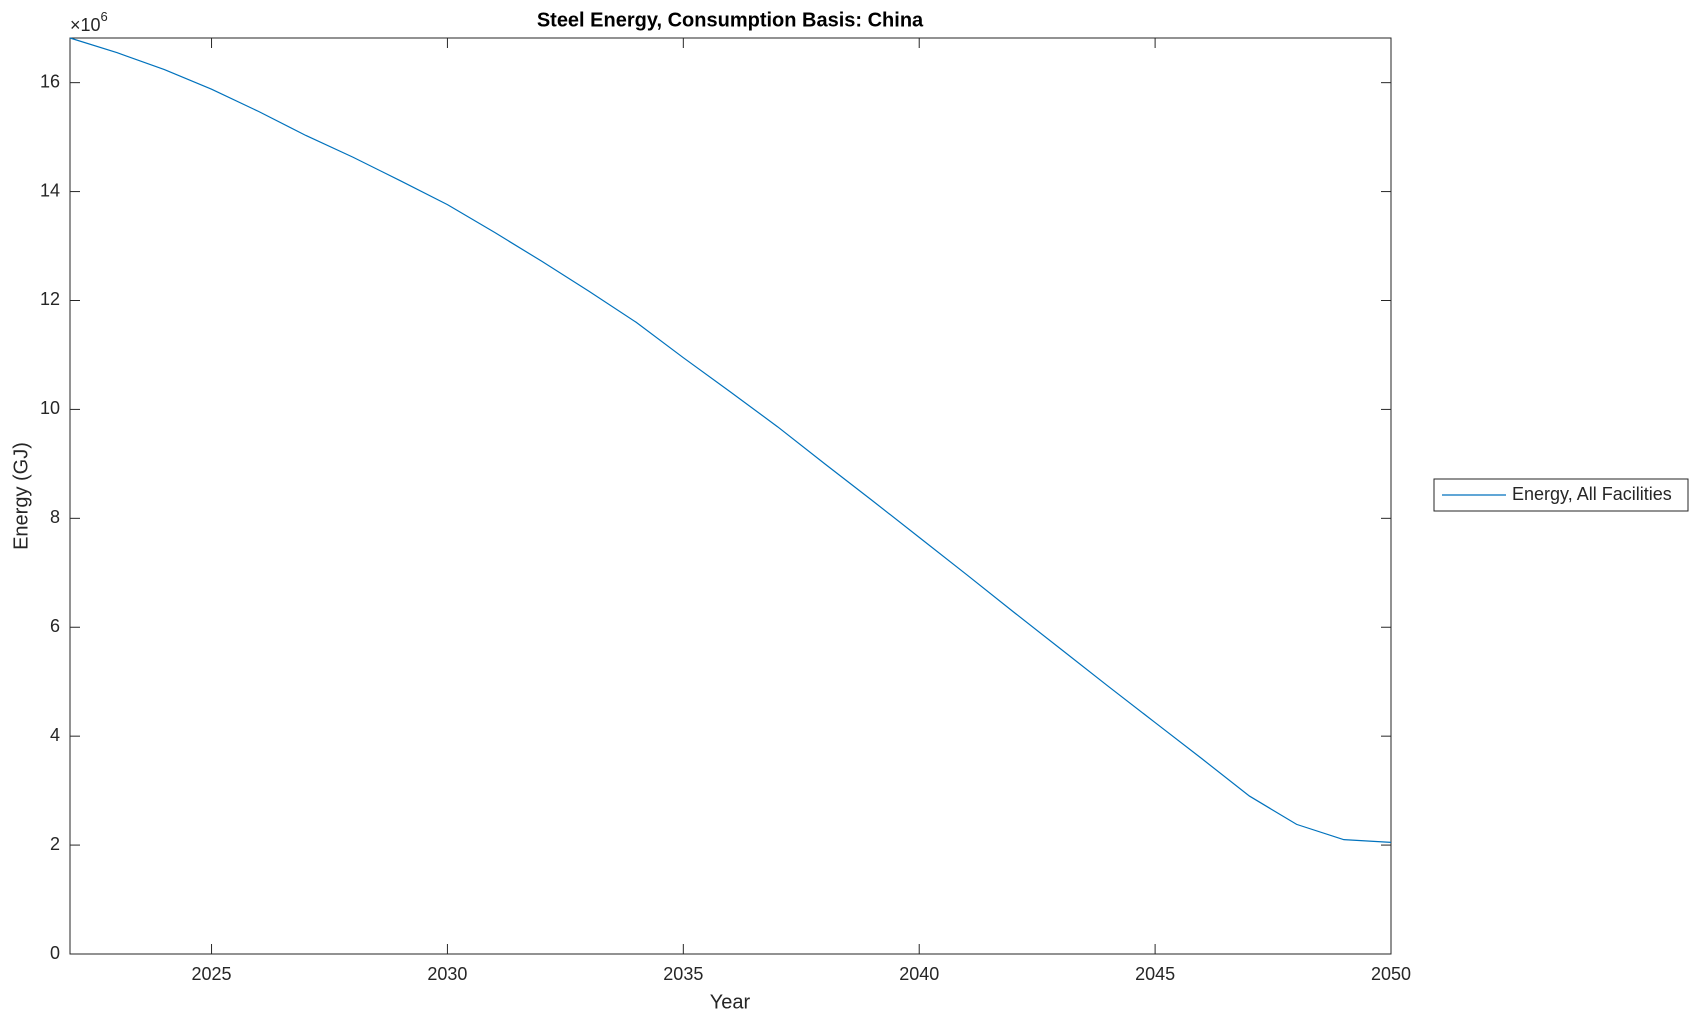 The image size is (1698, 1022). What do you see at coordinates (55, 626) in the screenshot?
I see `y-tick-label: 6` at bounding box center [55, 626].